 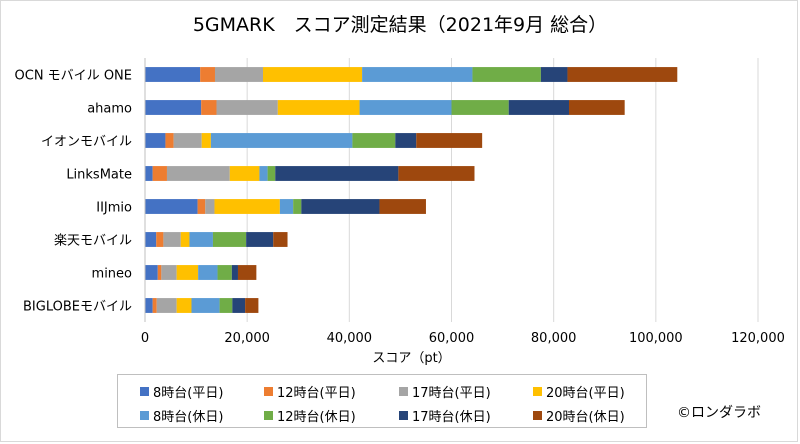 What do you see at coordinates (93, 241) in the screenshot?
I see `category-label: 楽天モバイル` at bounding box center [93, 241].